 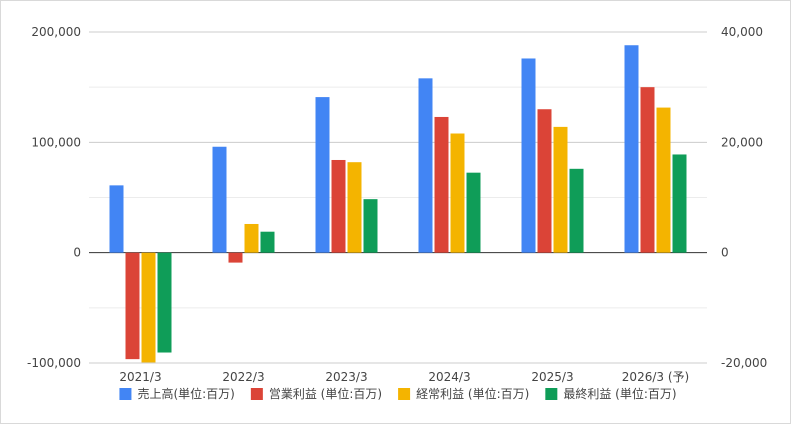 I want to click on left-tick-label: 100,000, so click(x=56, y=142).